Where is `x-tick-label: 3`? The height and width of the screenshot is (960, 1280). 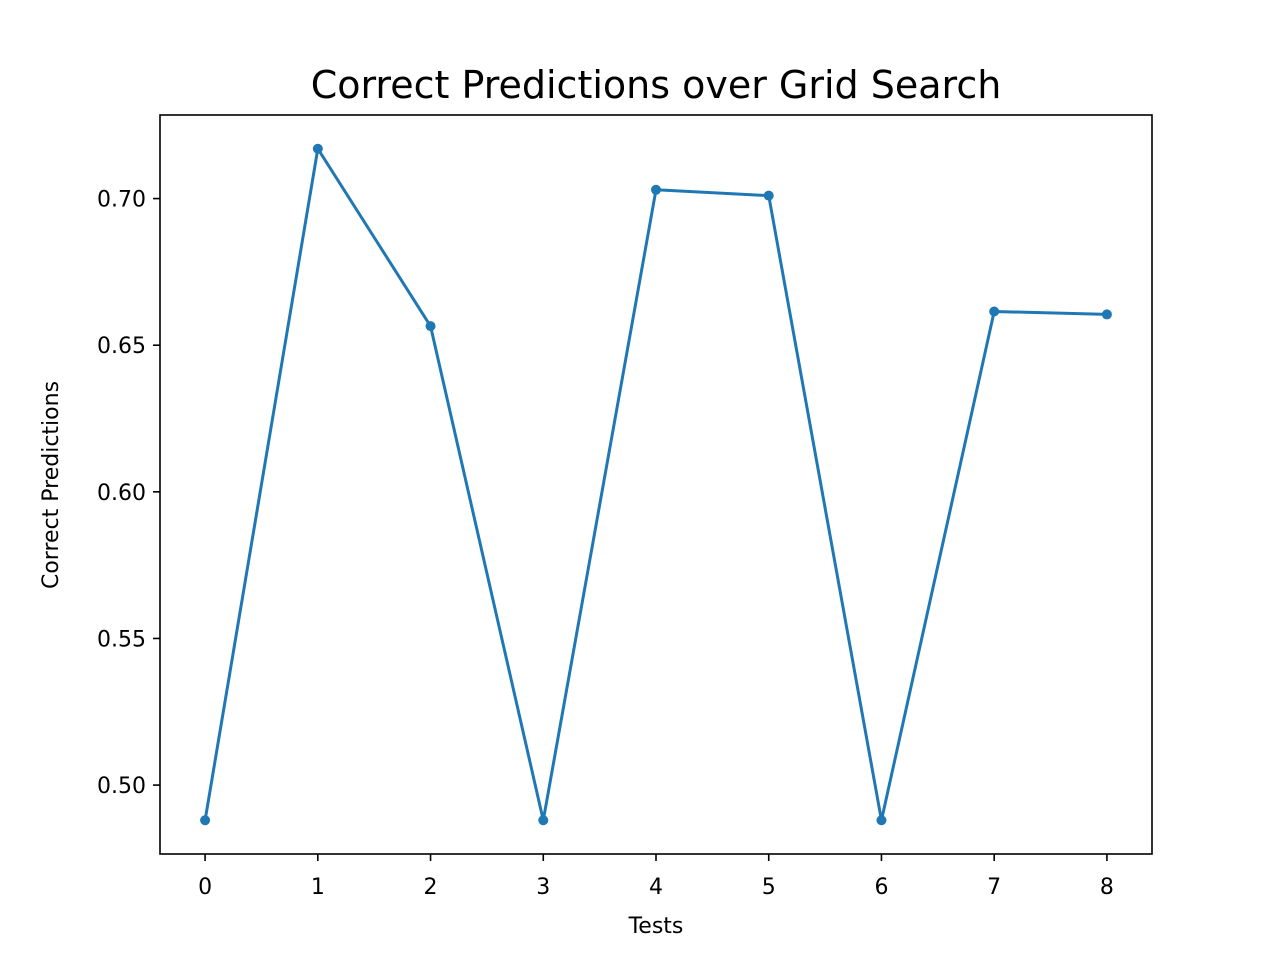 x-tick-label: 3 is located at coordinates (543, 887).